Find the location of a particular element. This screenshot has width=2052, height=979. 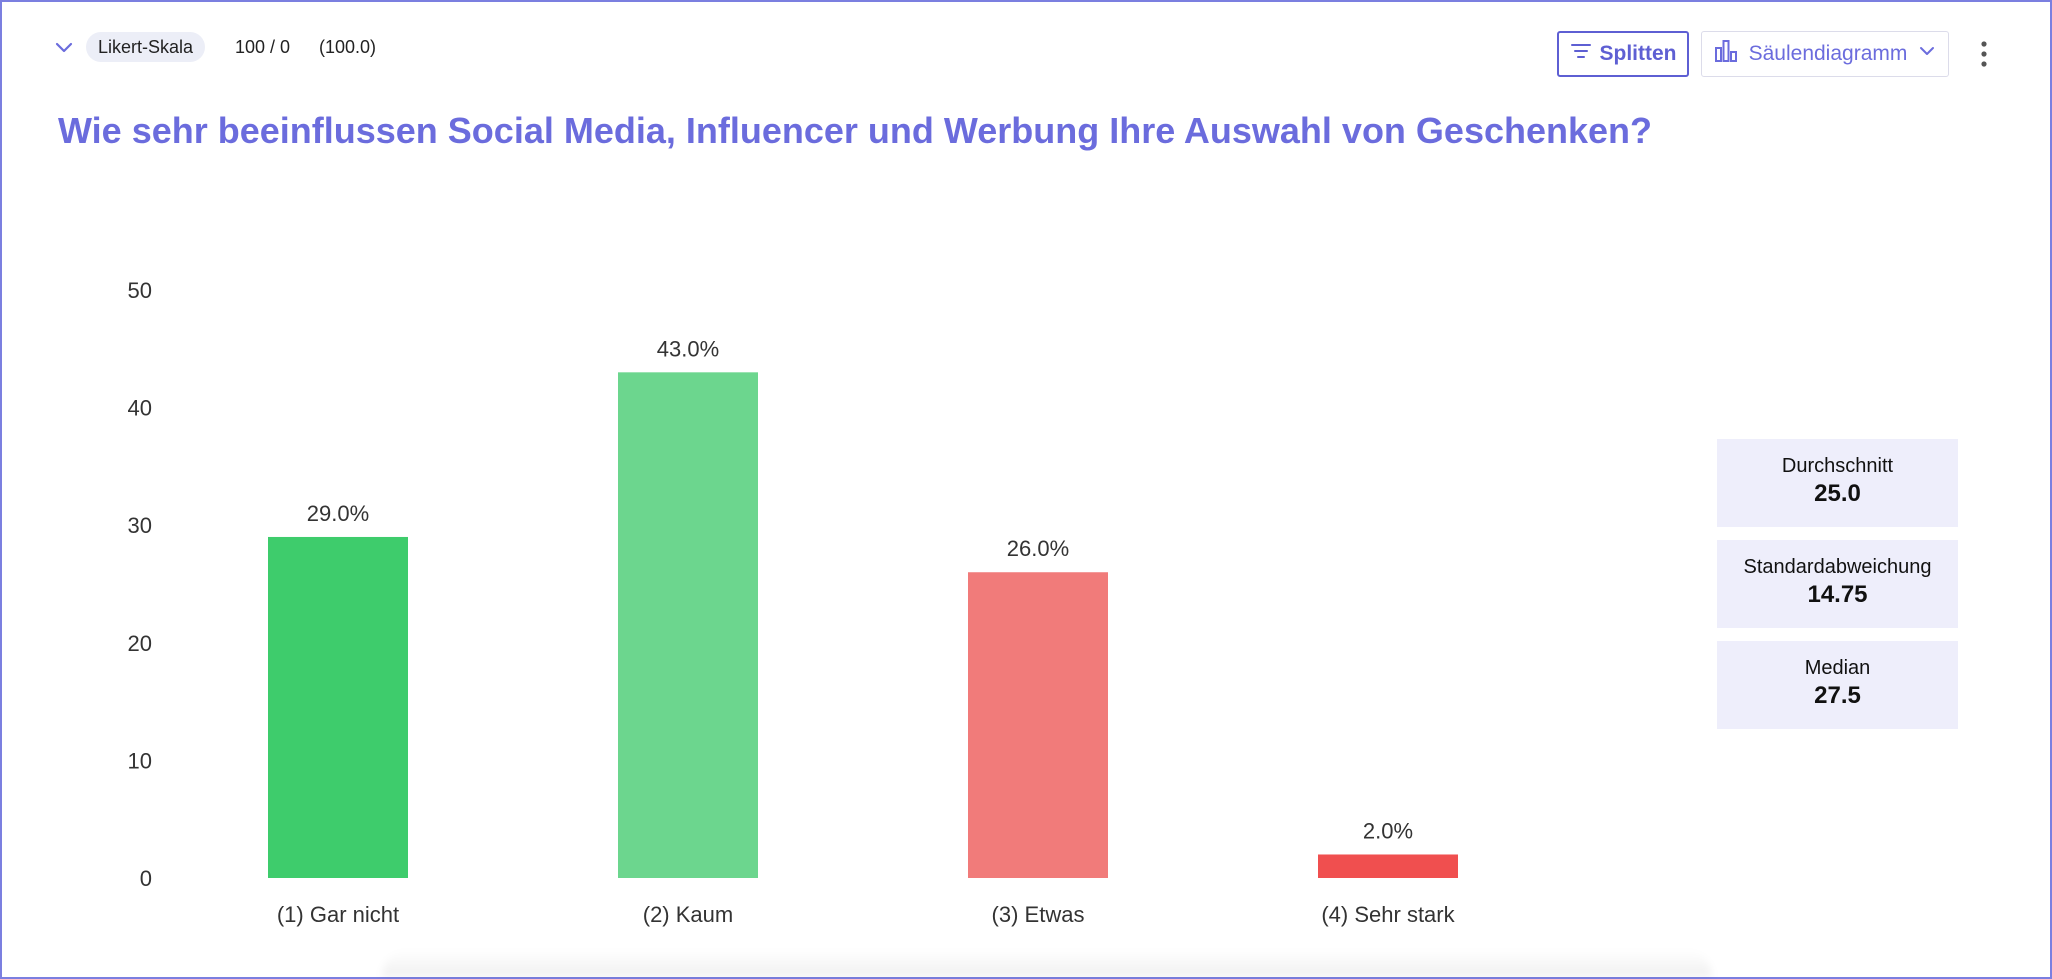

bar-chart-icon is located at coordinates (1726, 54).